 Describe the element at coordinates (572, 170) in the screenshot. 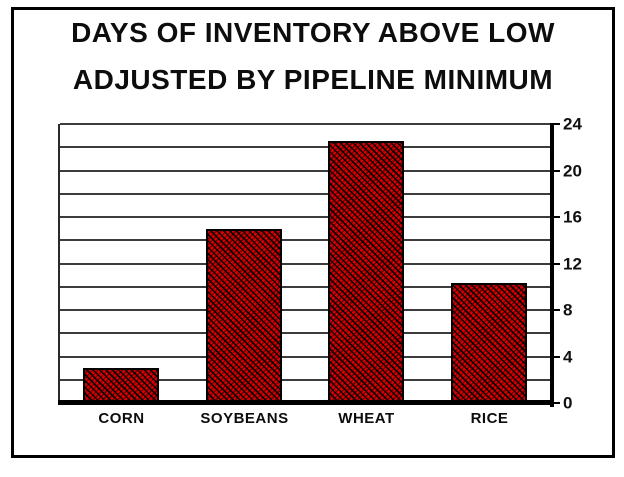

I see `y-axis-tick-label: 20` at that location.